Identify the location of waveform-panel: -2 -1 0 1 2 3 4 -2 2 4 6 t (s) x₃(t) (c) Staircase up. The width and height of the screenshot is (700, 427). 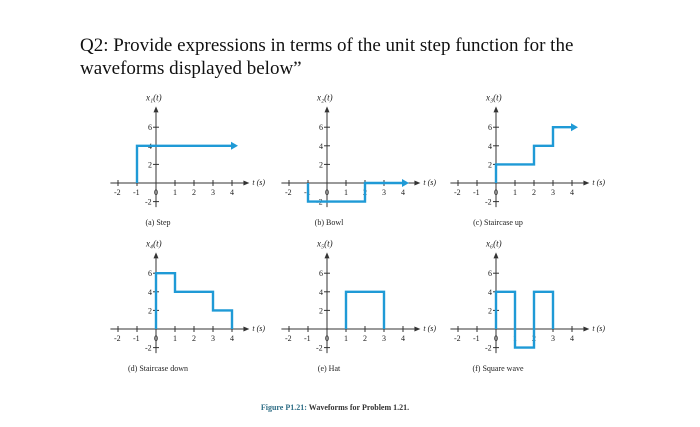
(527, 159).